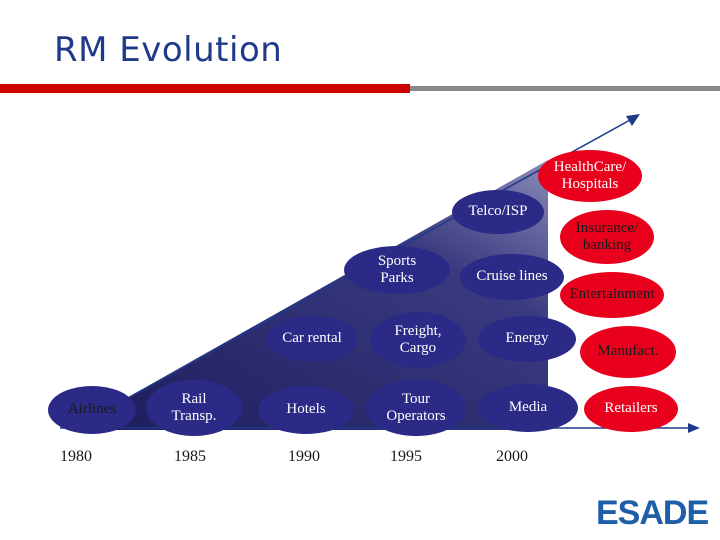 This screenshot has height=540, width=720. I want to click on esade-logo: ESADE, so click(652, 513).